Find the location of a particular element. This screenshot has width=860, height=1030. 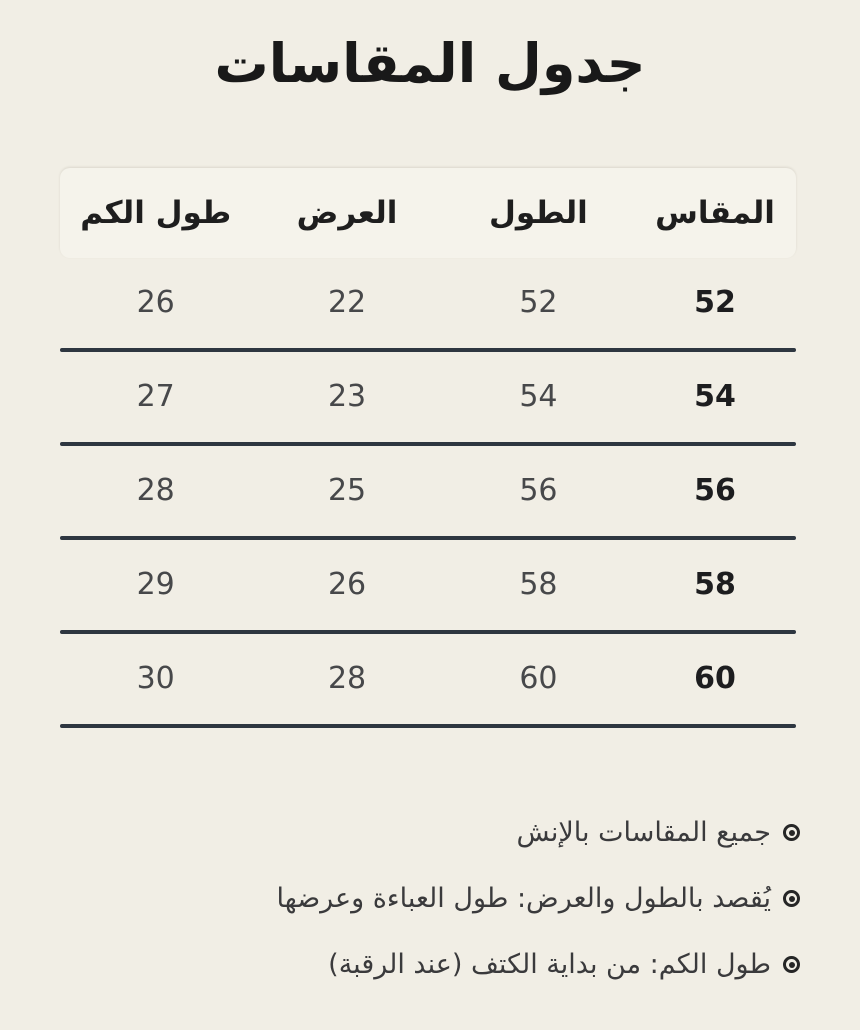

note-item: يُقصد بالطول والعرض: طول العباءة وعرضها is located at coordinates (420, 899).